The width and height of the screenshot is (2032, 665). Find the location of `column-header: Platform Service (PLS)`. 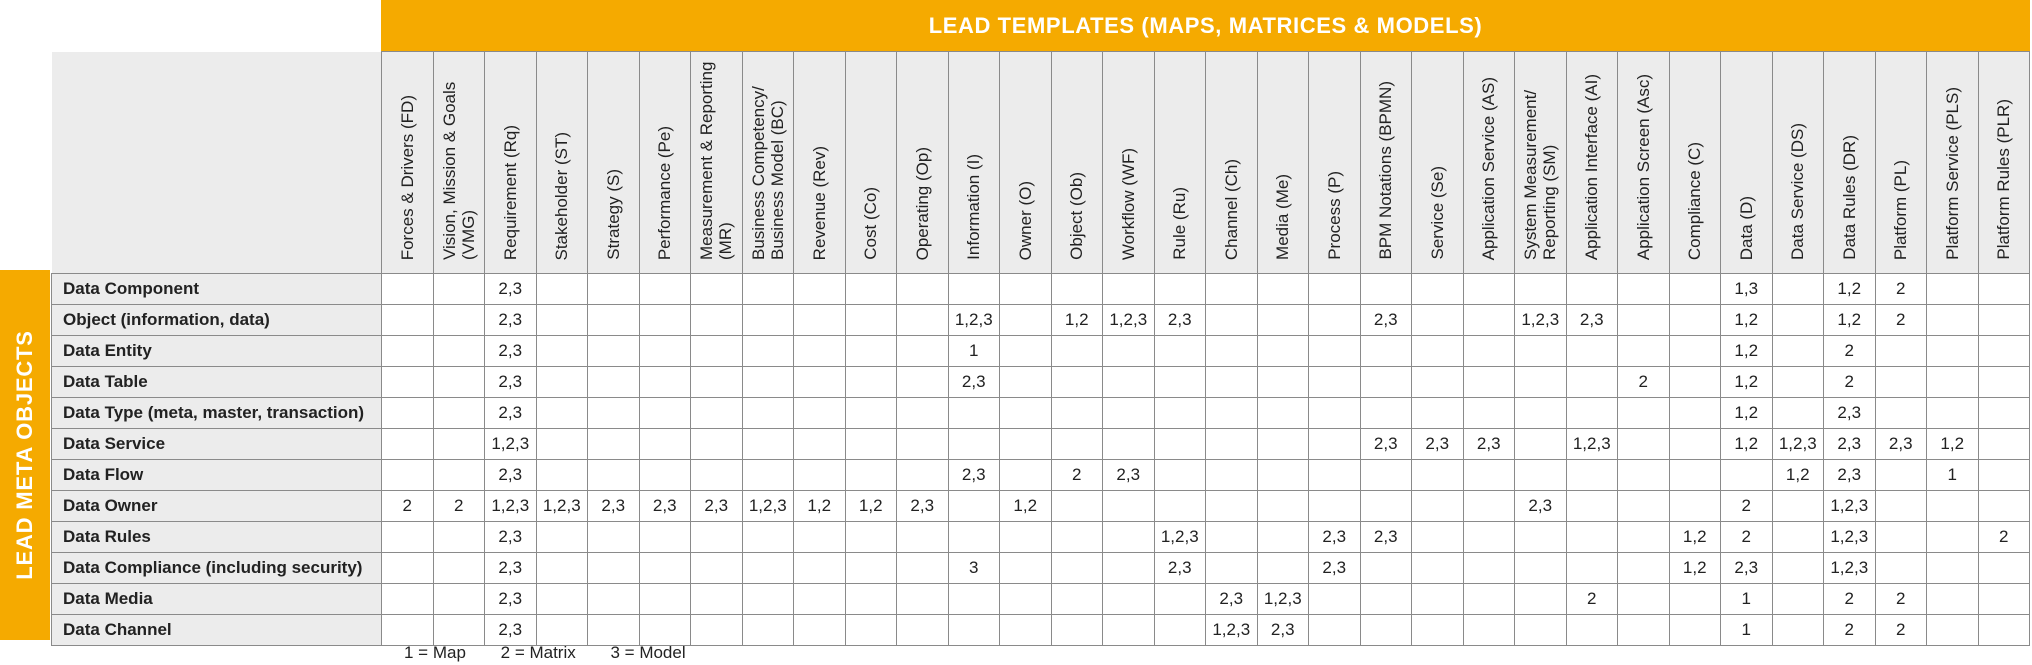

column-header: Platform Service (PLS) is located at coordinates (1952, 162).